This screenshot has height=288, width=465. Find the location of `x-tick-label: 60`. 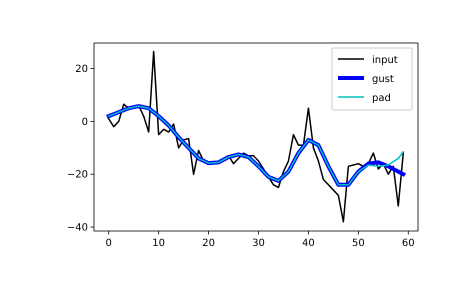

x-tick-label: 60 is located at coordinates (408, 243).